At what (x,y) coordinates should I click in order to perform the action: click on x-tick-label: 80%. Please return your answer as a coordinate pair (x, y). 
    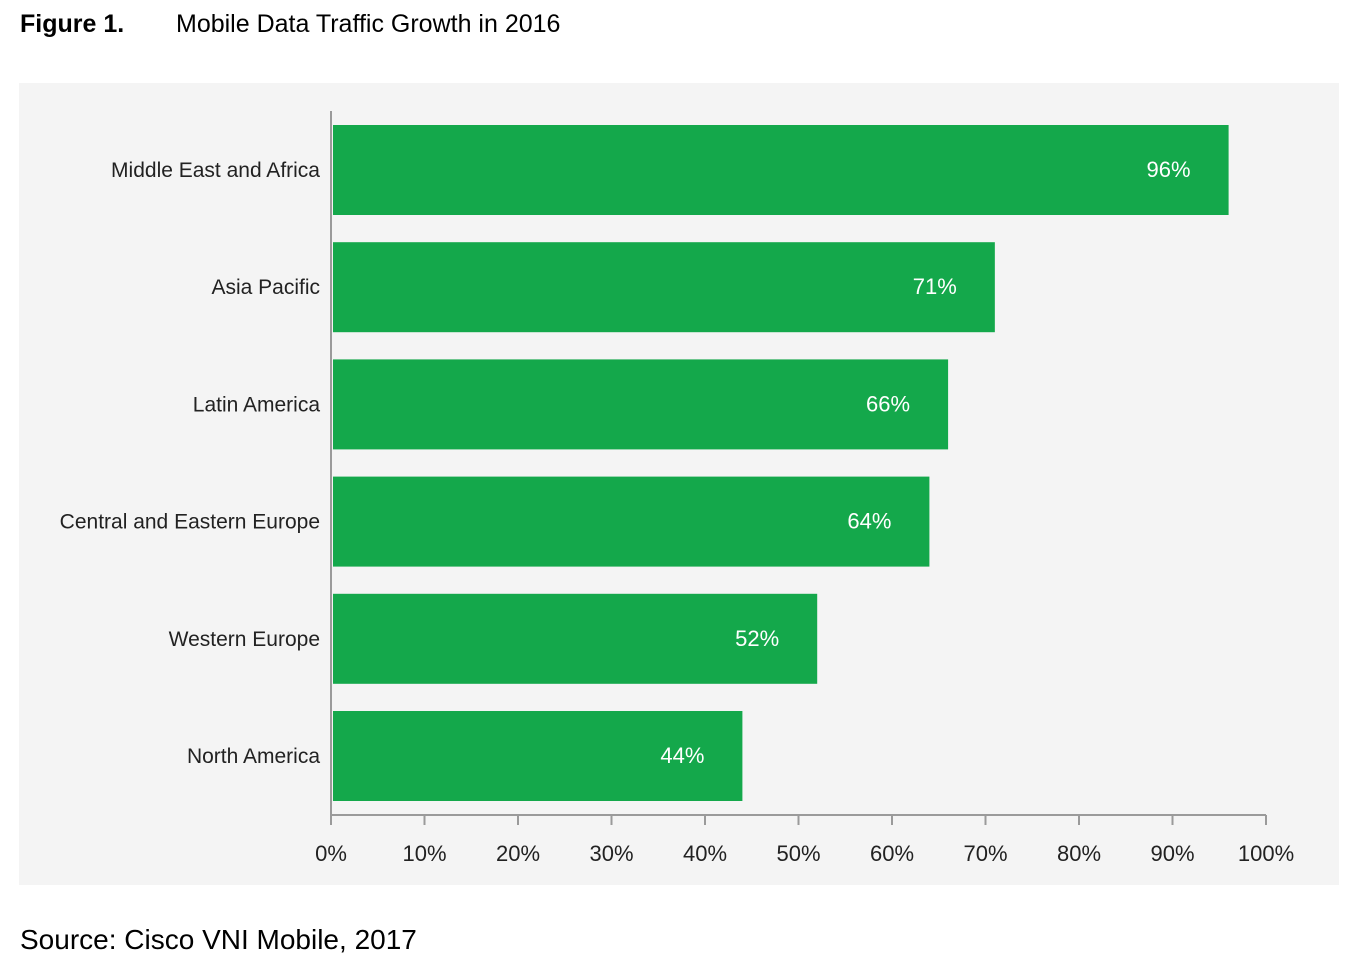
    Looking at the image, I should click on (1079, 853).